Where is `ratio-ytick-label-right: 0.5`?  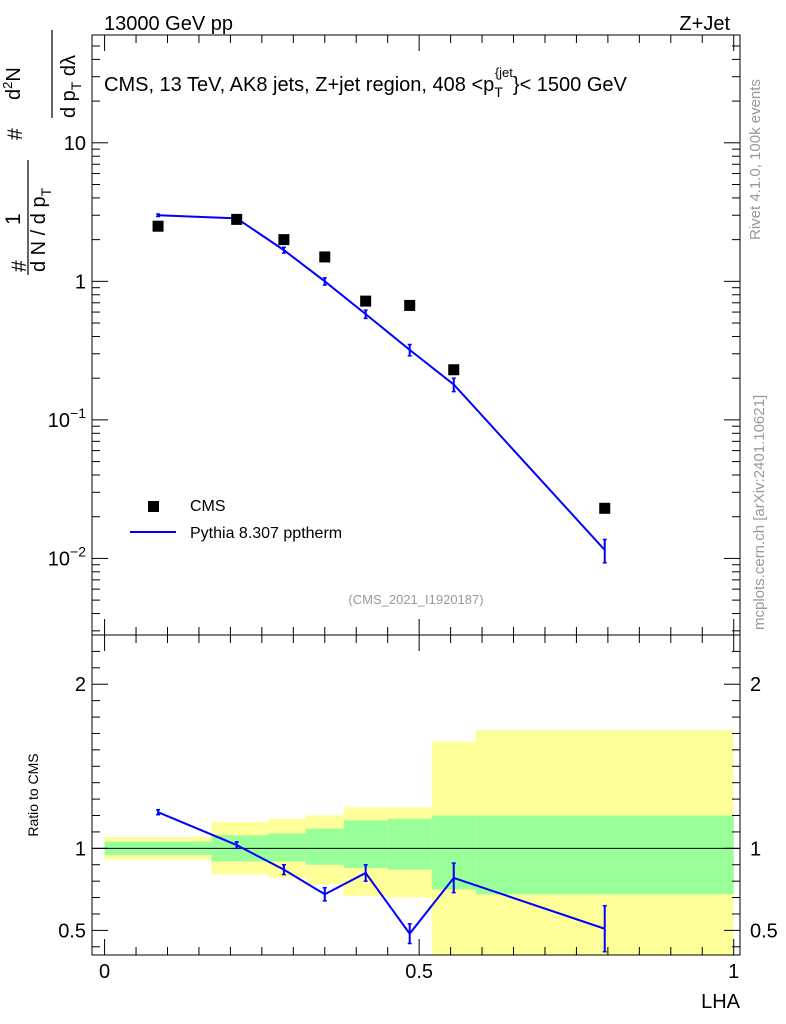 ratio-ytick-label-right: 0.5 is located at coordinates (764, 931).